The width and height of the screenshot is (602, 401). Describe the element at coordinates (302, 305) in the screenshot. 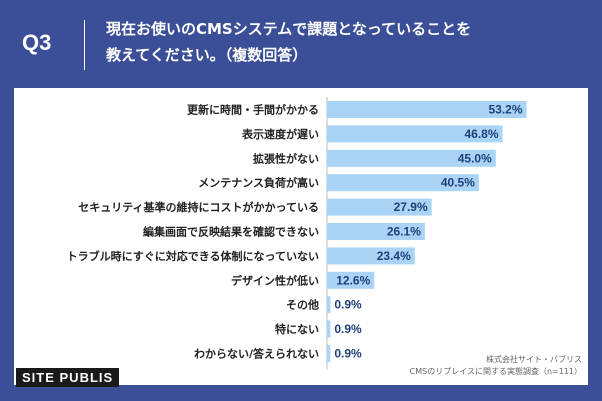

I see `category-label: その他` at that location.